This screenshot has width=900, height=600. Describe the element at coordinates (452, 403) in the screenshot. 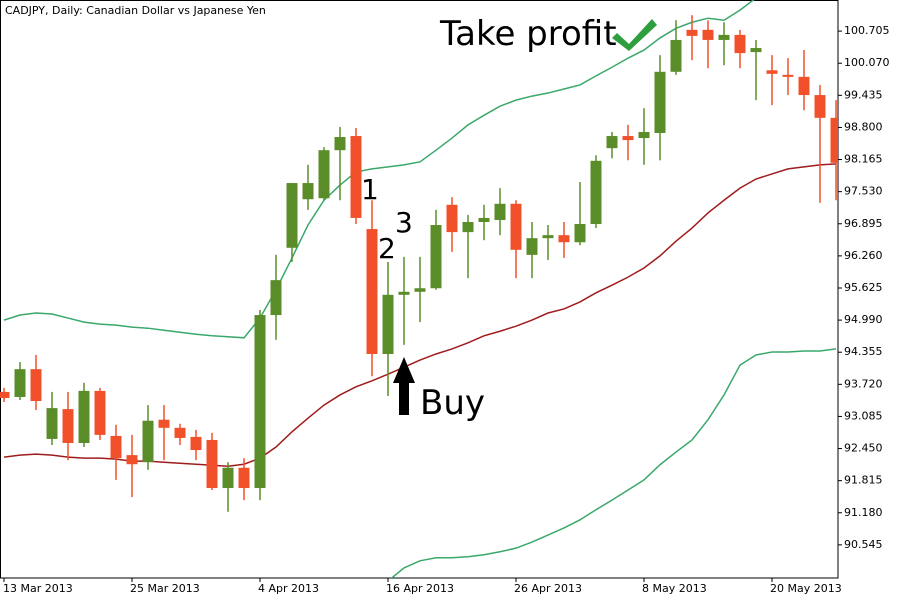

I see `annotation: Buy` at that location.